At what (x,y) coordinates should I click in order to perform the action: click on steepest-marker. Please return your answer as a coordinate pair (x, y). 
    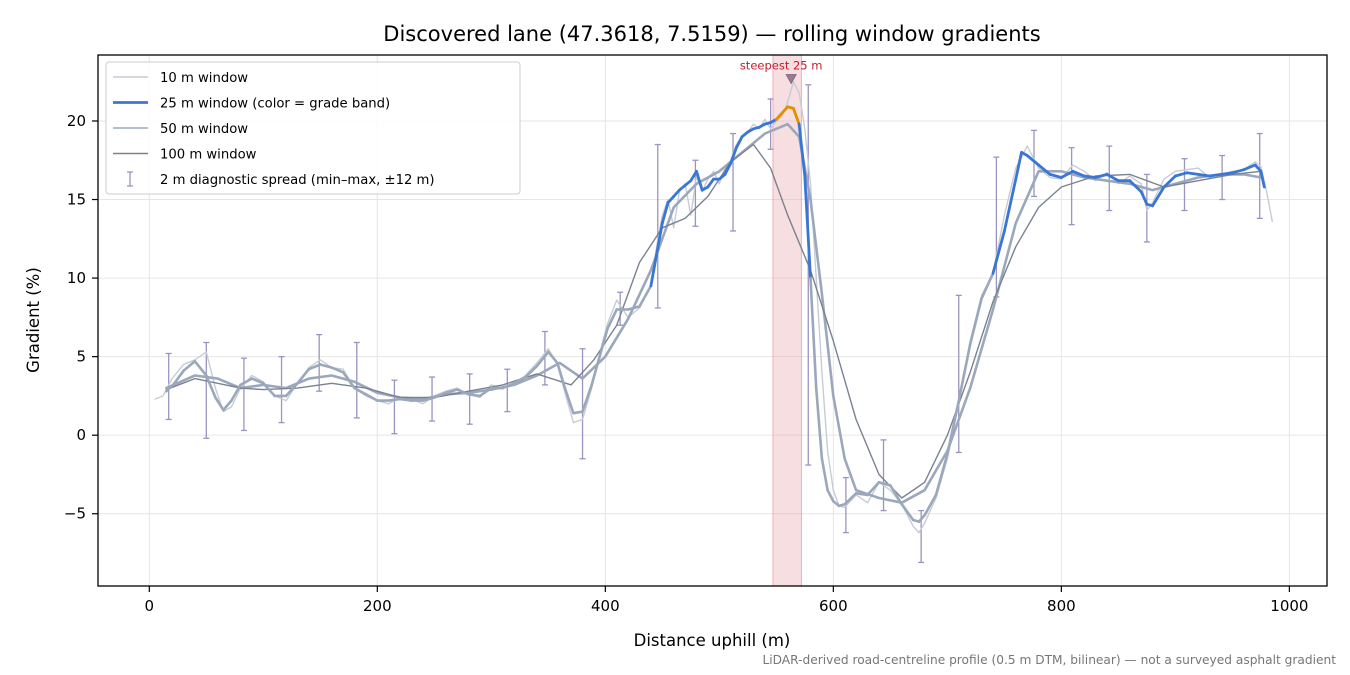
    Looking at the image, I should click on (791, 79).